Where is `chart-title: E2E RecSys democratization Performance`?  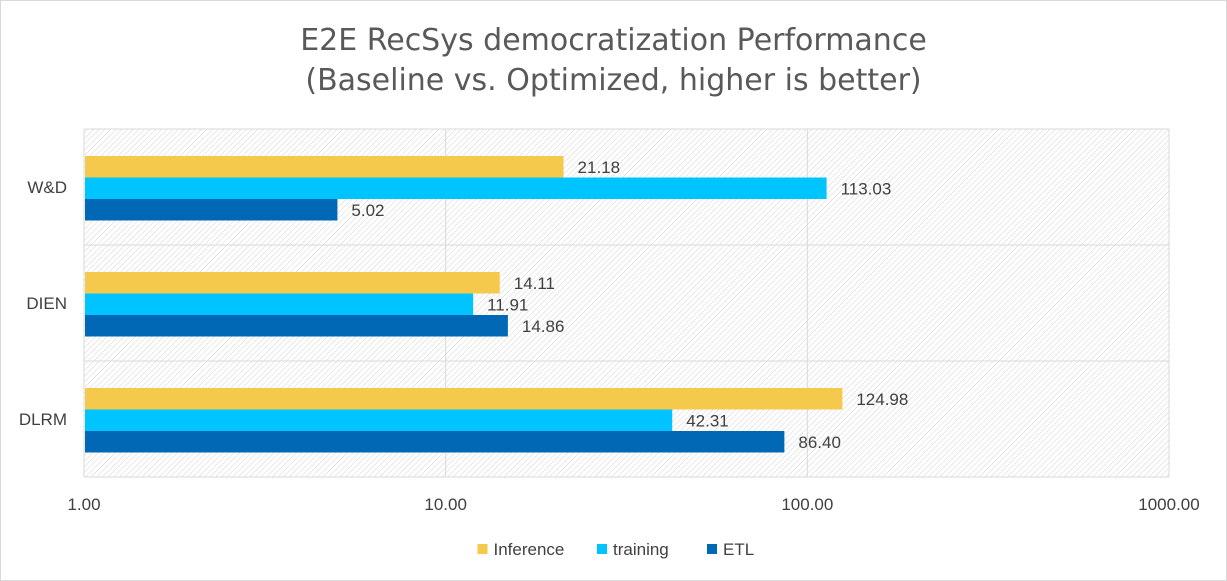 chart-title: E2E RecSys democratization Performance is located at coordinates (613, 40).